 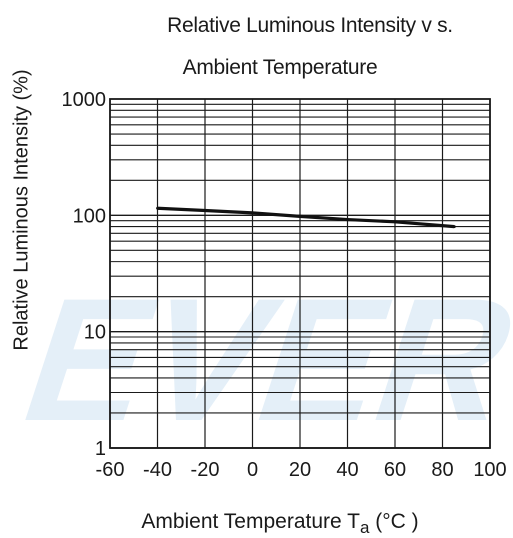 What do you see at coordinates (300, 470) in the screenshot?
I see `x-tick-label: 20` at bounding box center [300, 470].